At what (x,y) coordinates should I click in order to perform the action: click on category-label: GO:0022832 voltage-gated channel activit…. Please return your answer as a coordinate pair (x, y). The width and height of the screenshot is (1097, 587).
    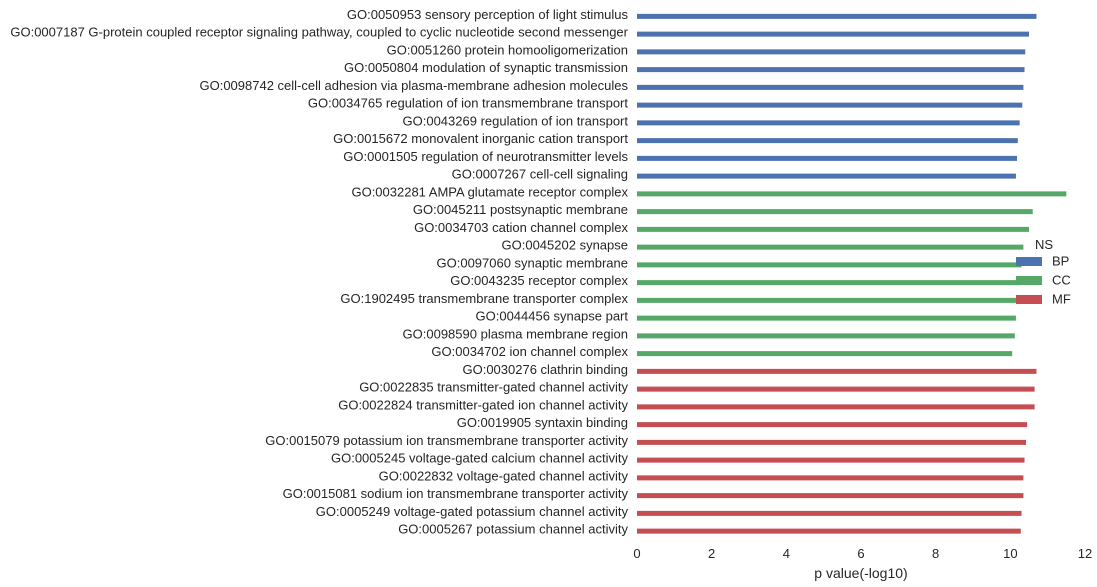
    Looking at the image, I should click on (504, 475).